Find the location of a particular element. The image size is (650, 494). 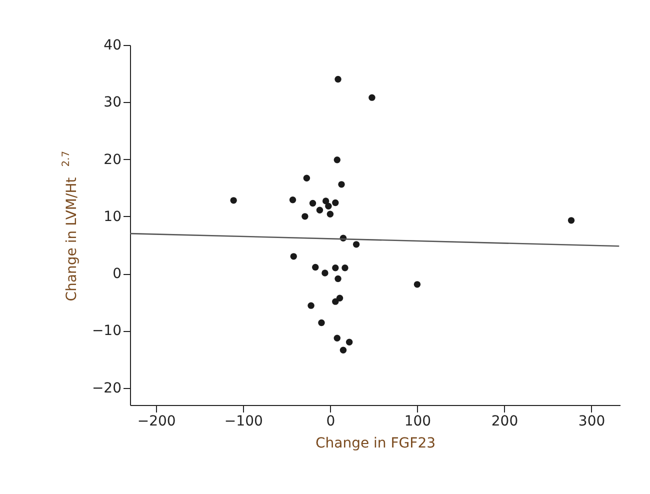

y-tick-label: −20 is located at coordinates (107, 388).